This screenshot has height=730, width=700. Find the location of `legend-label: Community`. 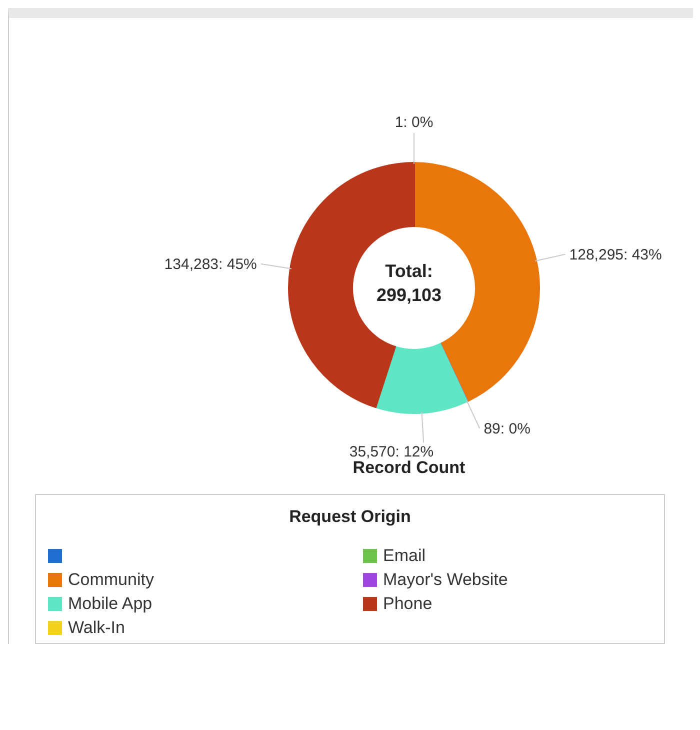

legend-label: Community is located at coordinates (111, 580).